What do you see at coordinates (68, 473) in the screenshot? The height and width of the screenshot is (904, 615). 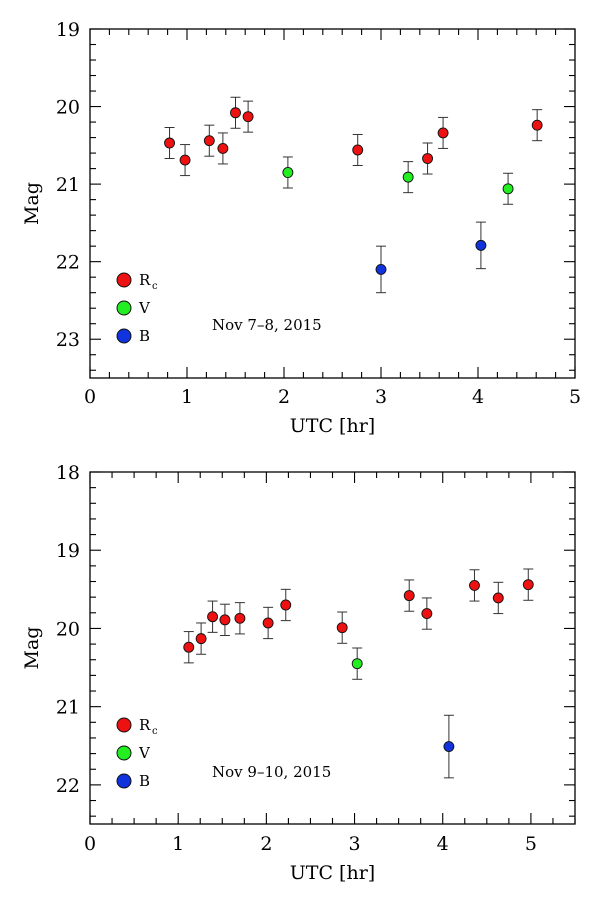 I see `y-tick-label: 18` at bounding box center [68, 473].